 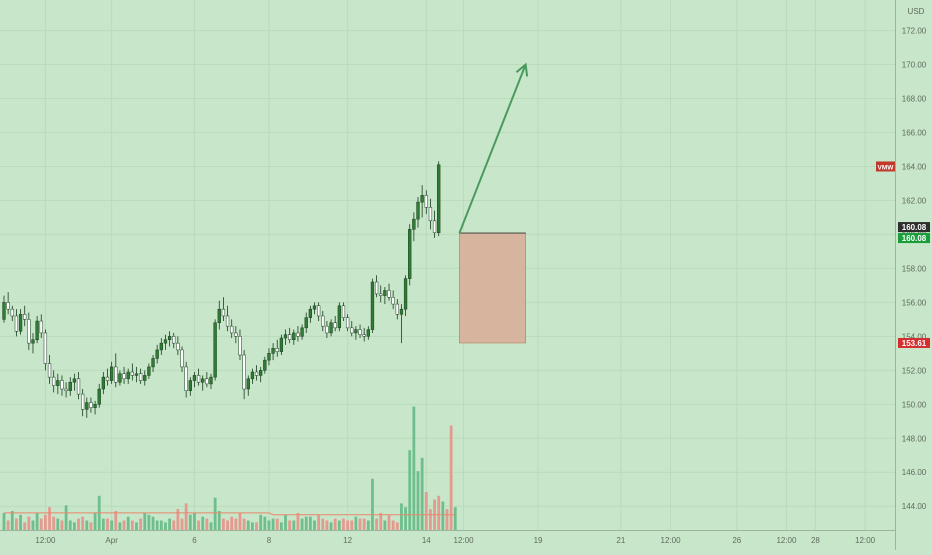 I want to click on currency-label: USD, so click(x=916, y=11).